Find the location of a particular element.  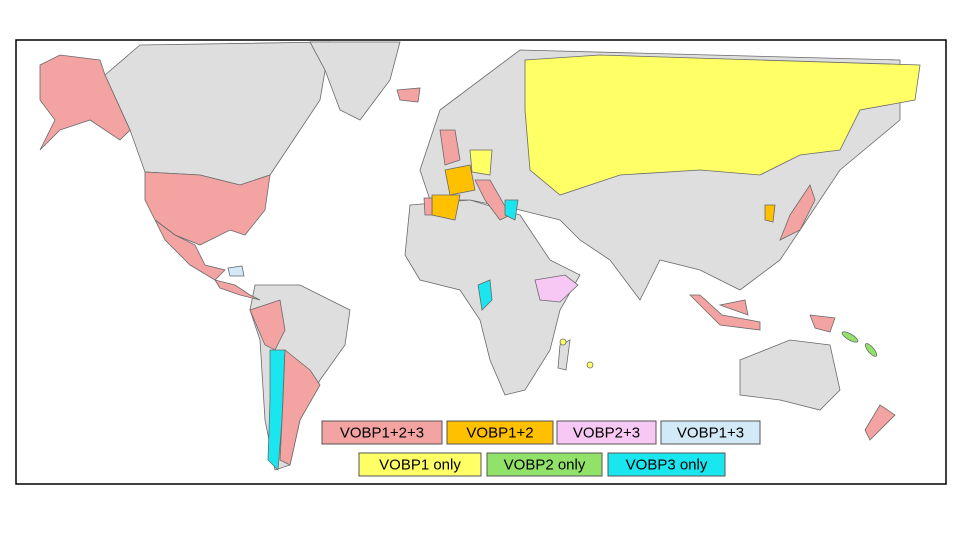

usa is located at coordinates (207, 208).